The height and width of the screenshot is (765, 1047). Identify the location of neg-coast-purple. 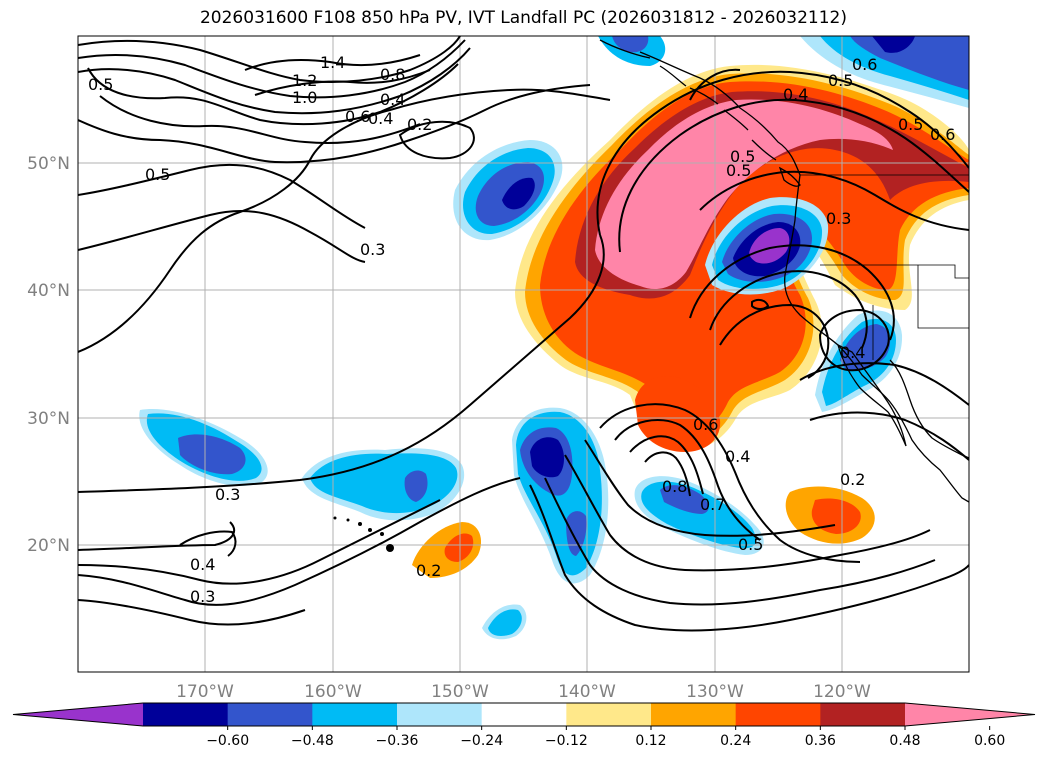
(769, 246).